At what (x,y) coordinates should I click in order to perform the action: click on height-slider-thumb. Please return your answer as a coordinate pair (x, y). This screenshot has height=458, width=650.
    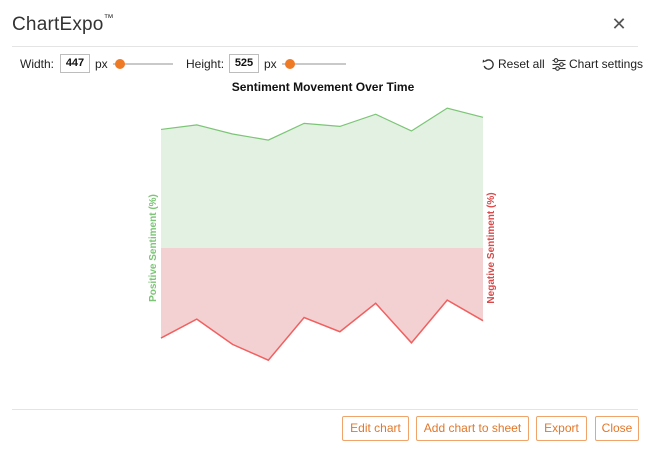
    Looking at the image, I should click on (290, 64).